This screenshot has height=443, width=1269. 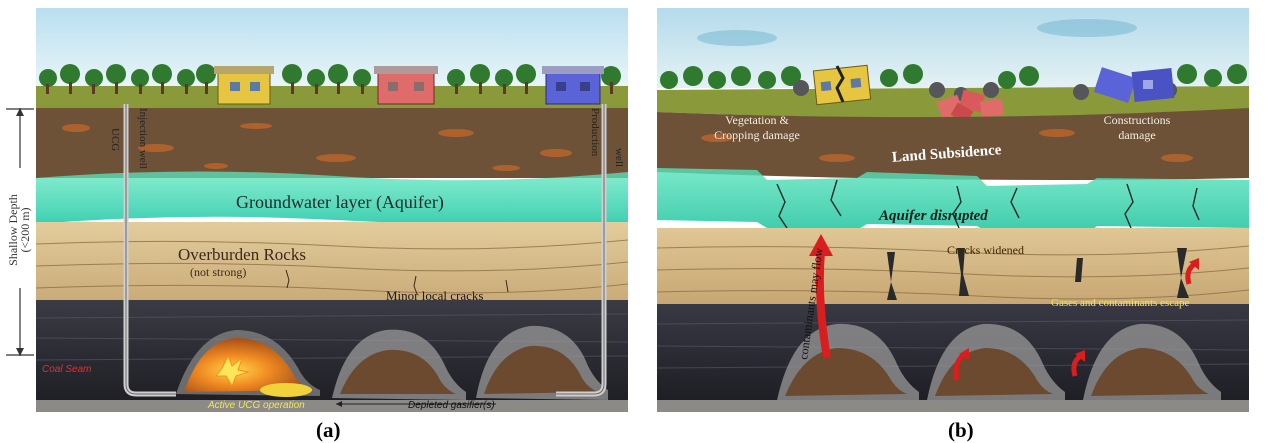 I want to click on widened-cracks, so click(x=1038, y=274).